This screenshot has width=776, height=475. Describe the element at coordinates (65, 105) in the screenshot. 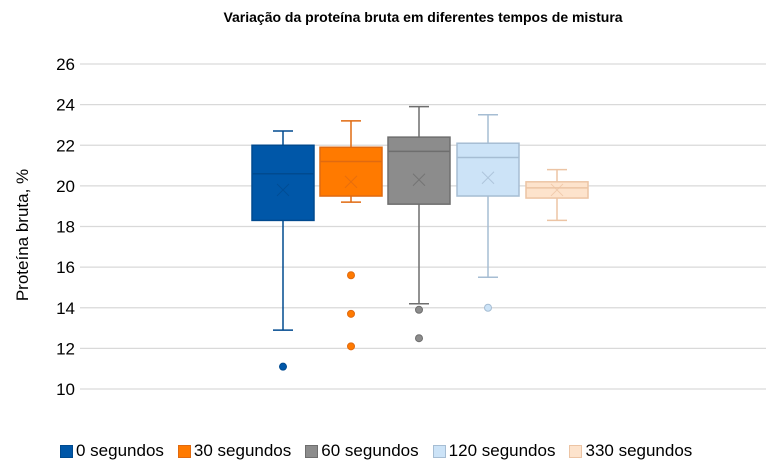

I see `y-tick-label: 24` at that location.